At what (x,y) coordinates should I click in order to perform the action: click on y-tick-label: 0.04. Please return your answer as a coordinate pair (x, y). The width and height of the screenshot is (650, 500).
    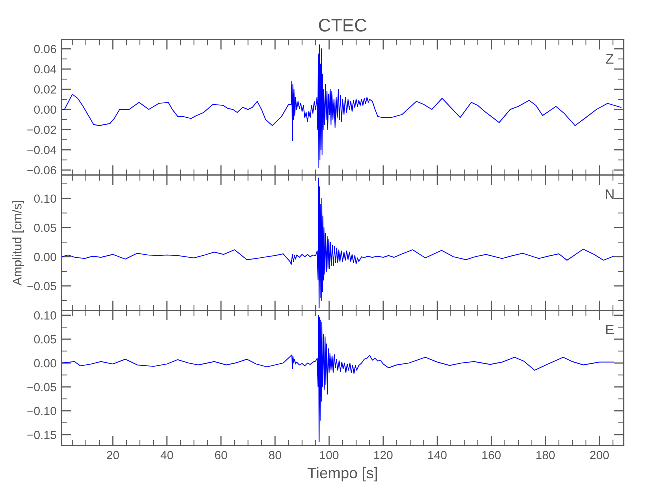
    Looking at the image, I should click on (45, 69).